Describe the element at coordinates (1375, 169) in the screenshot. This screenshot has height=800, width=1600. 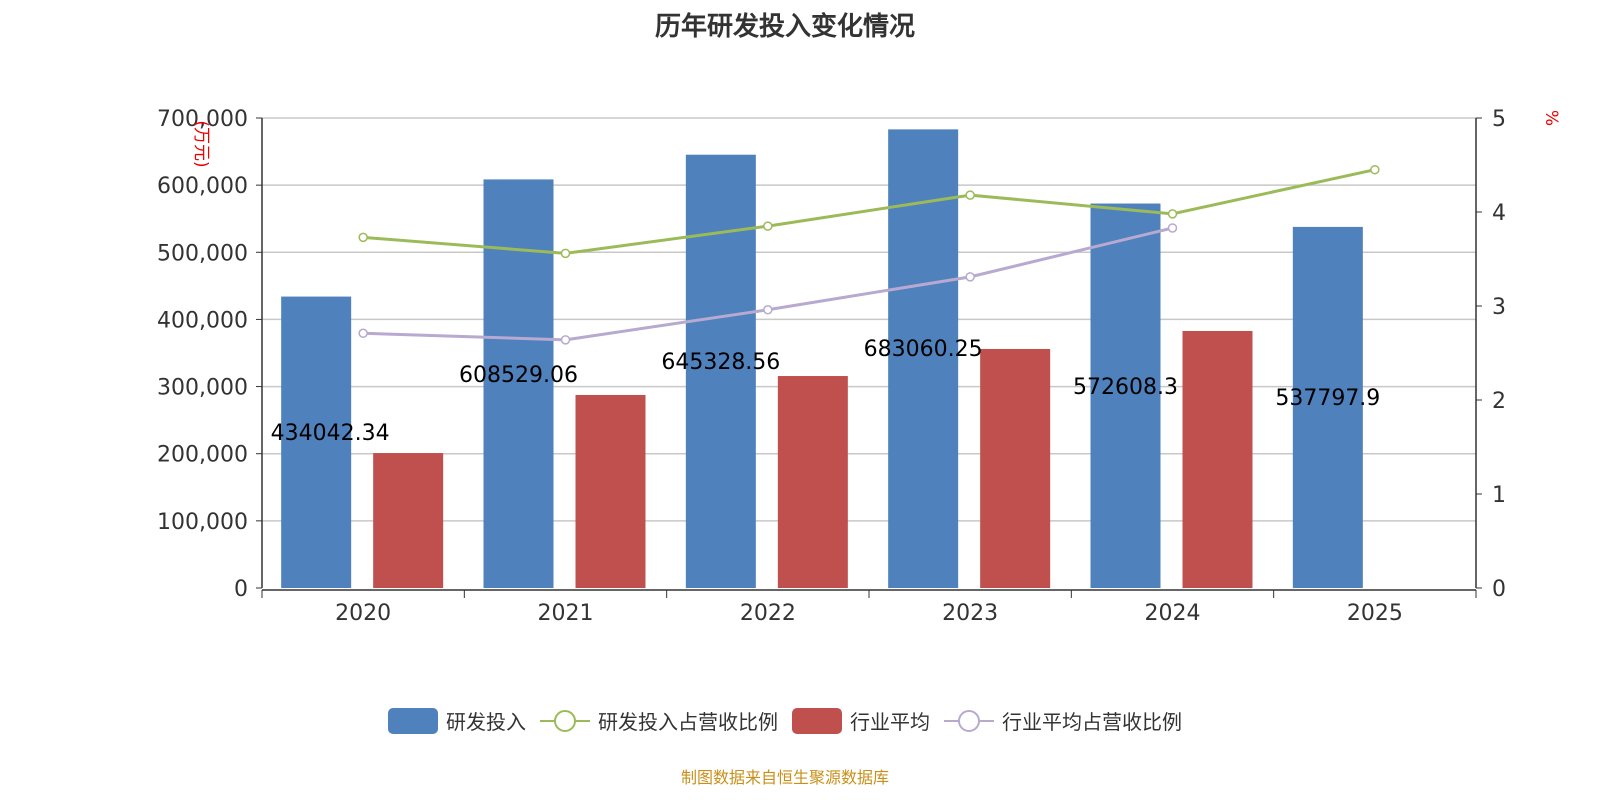
I see `point-rd-ratio-2025` at that location.